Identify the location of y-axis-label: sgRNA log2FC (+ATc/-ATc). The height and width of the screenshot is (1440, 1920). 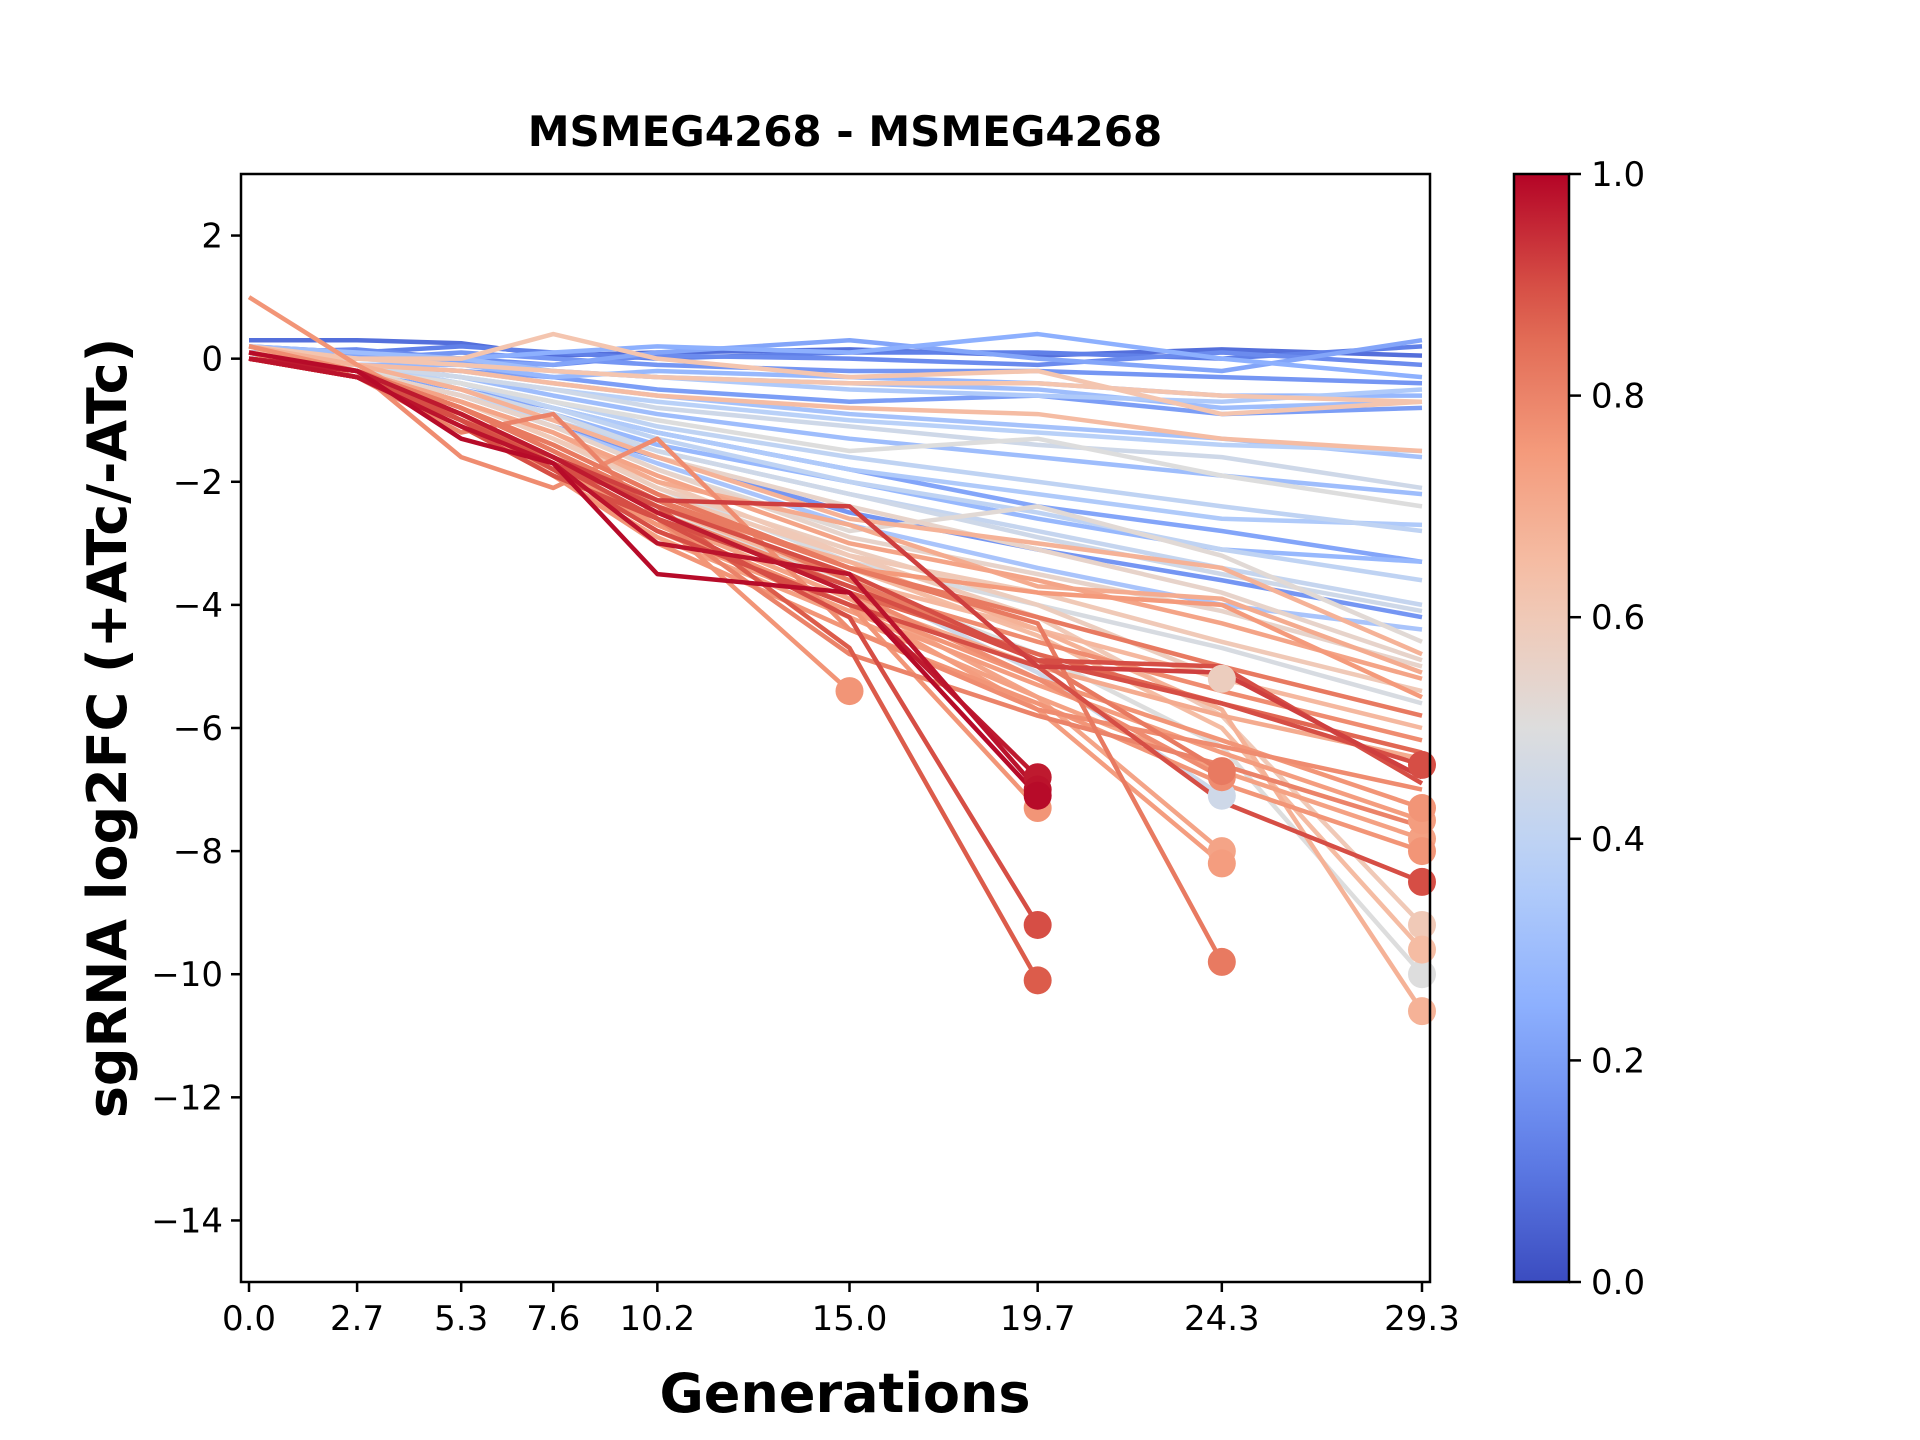
(107, 728).